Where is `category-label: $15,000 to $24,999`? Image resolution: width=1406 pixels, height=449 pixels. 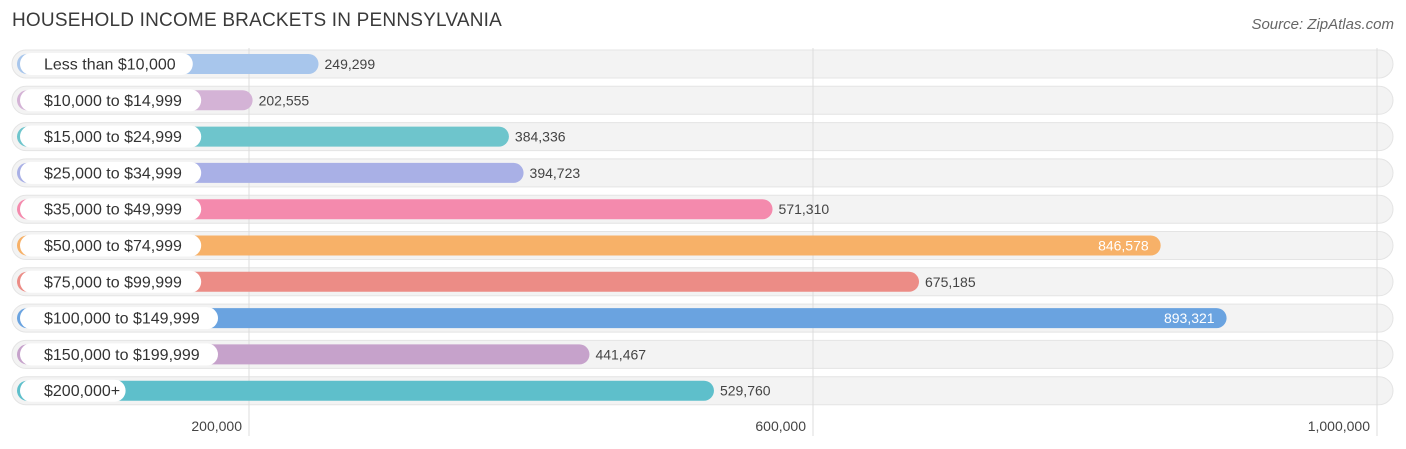
category-label: $15,000 to $24,999 is located at coordinates (113, 137).